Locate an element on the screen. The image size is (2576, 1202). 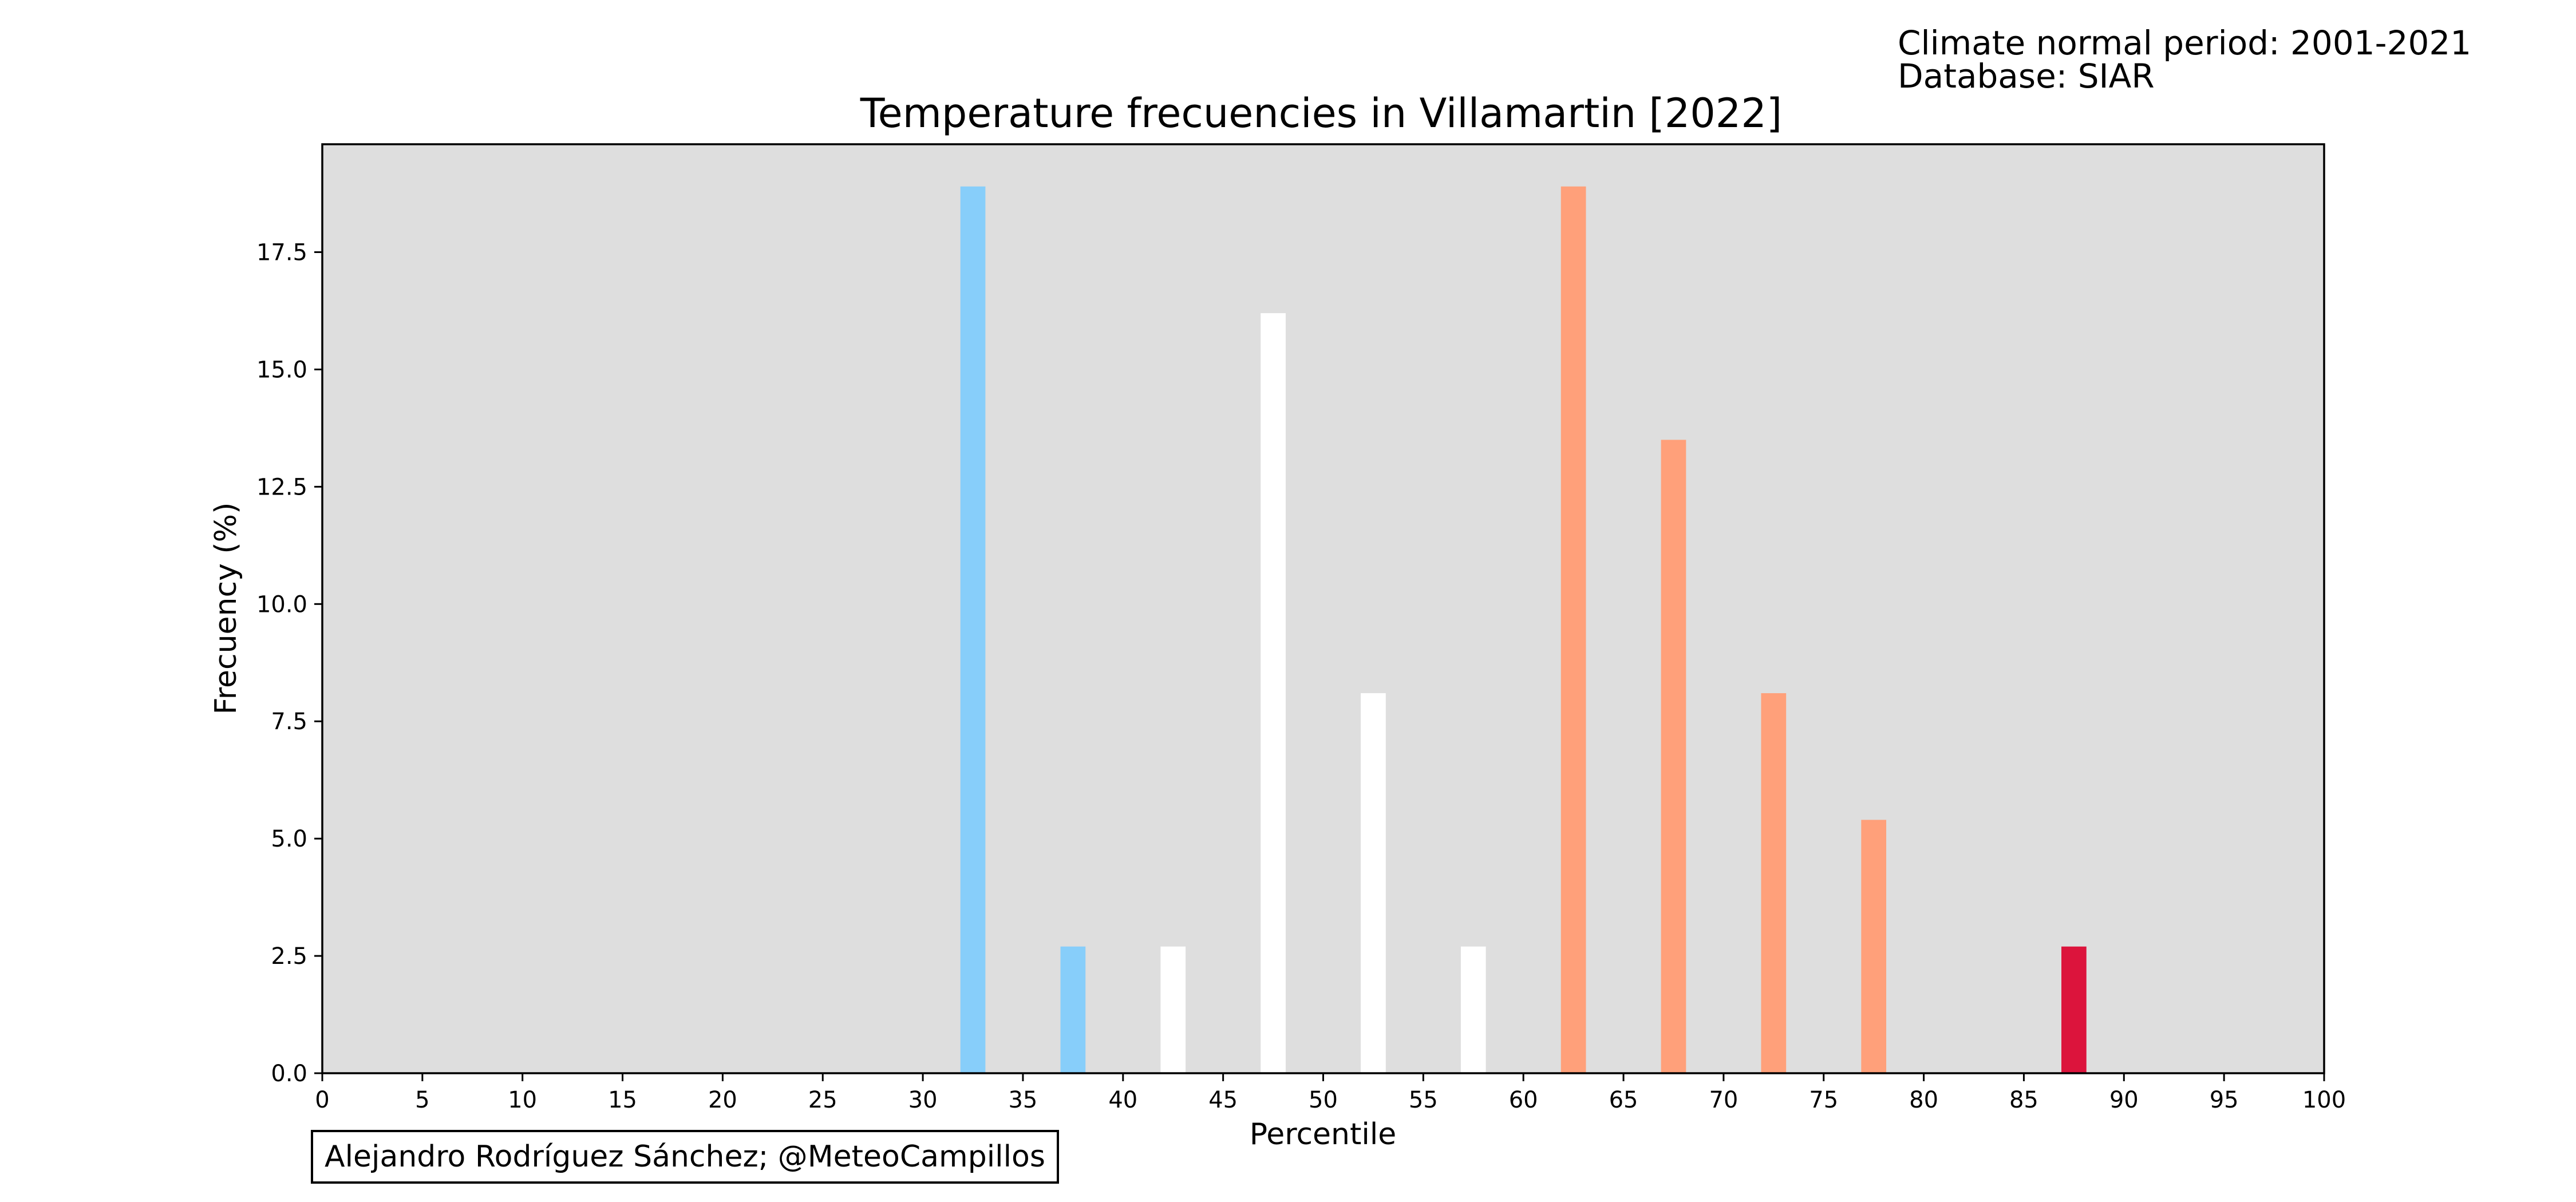
x-tick-label-90: 90 is located at coordinates (2124, 1100).